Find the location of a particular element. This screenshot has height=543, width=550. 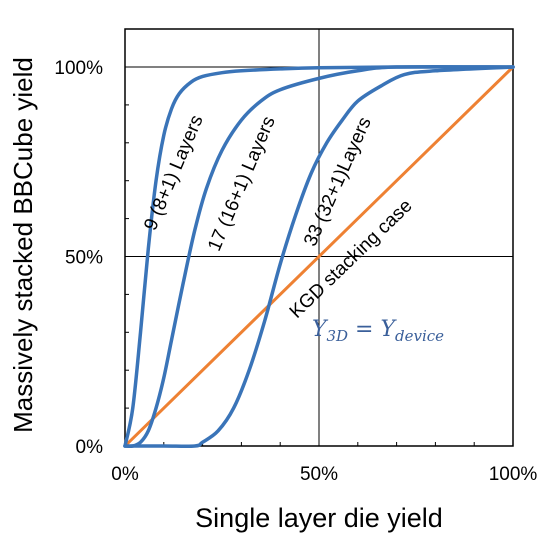

x-axis-label: Single layer die yield is located at coordinates (319, 518).